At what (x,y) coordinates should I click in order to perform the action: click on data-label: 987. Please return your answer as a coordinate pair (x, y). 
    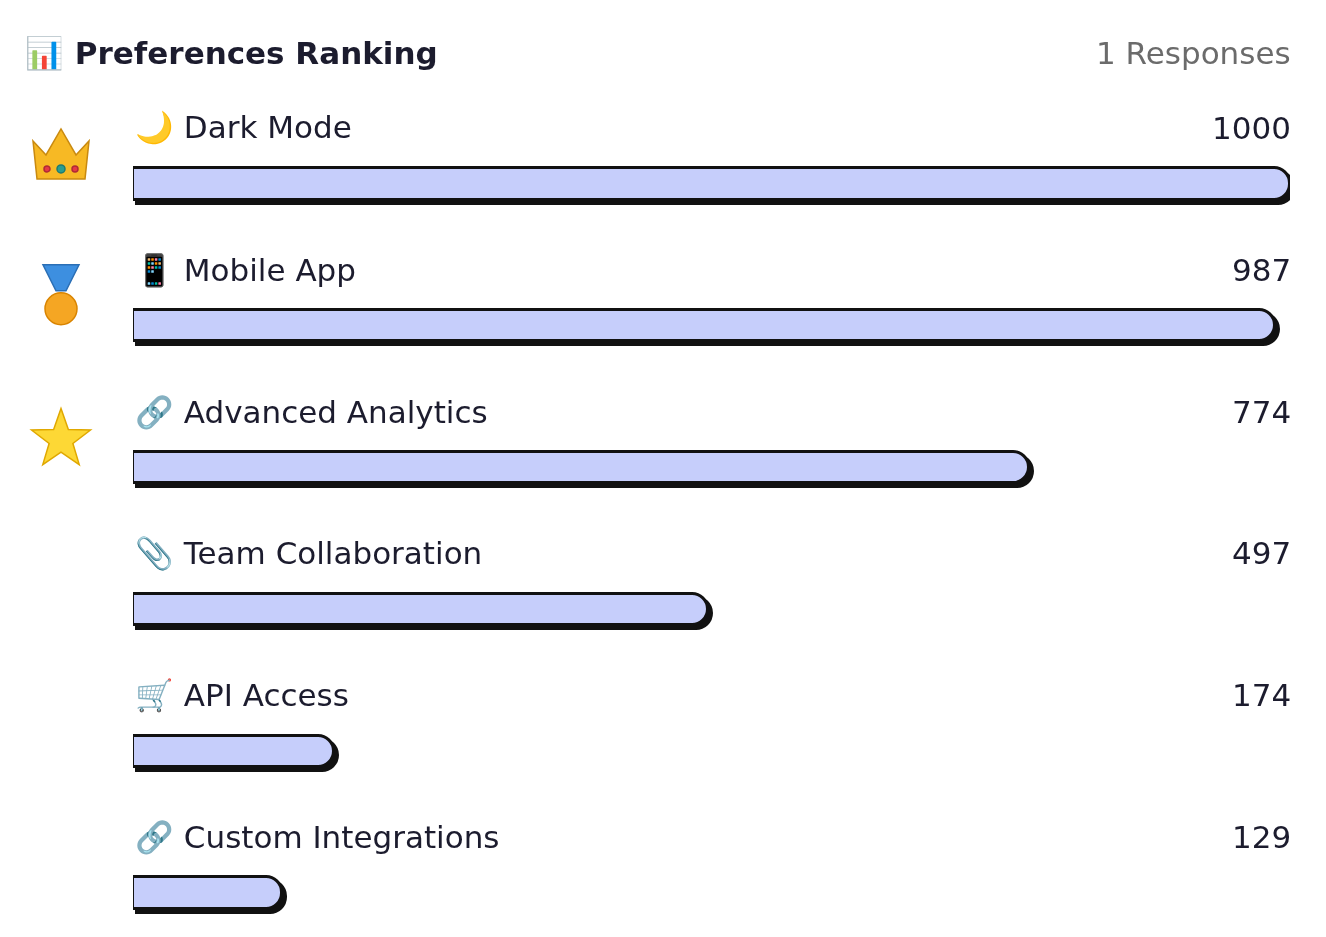
    Looking at the image, I should click on (1262, 270).